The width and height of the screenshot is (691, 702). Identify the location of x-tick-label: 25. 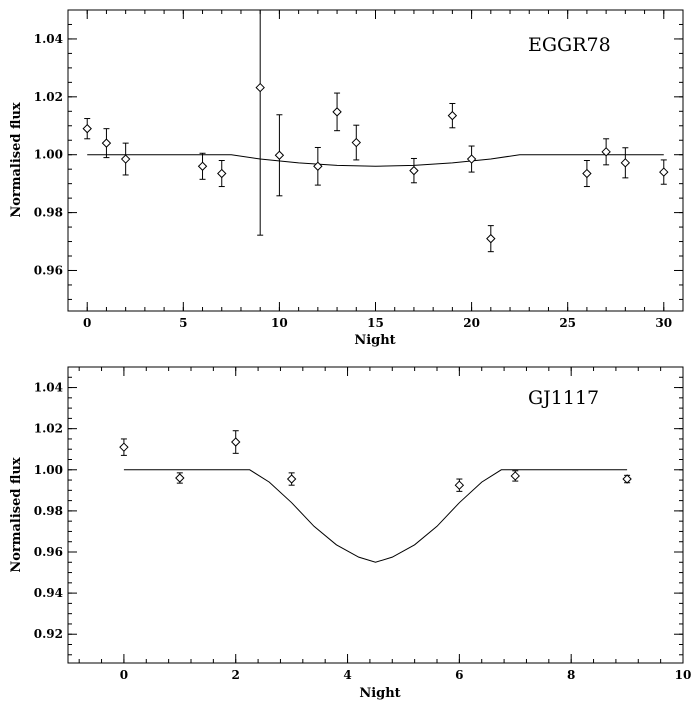
(567, 323).